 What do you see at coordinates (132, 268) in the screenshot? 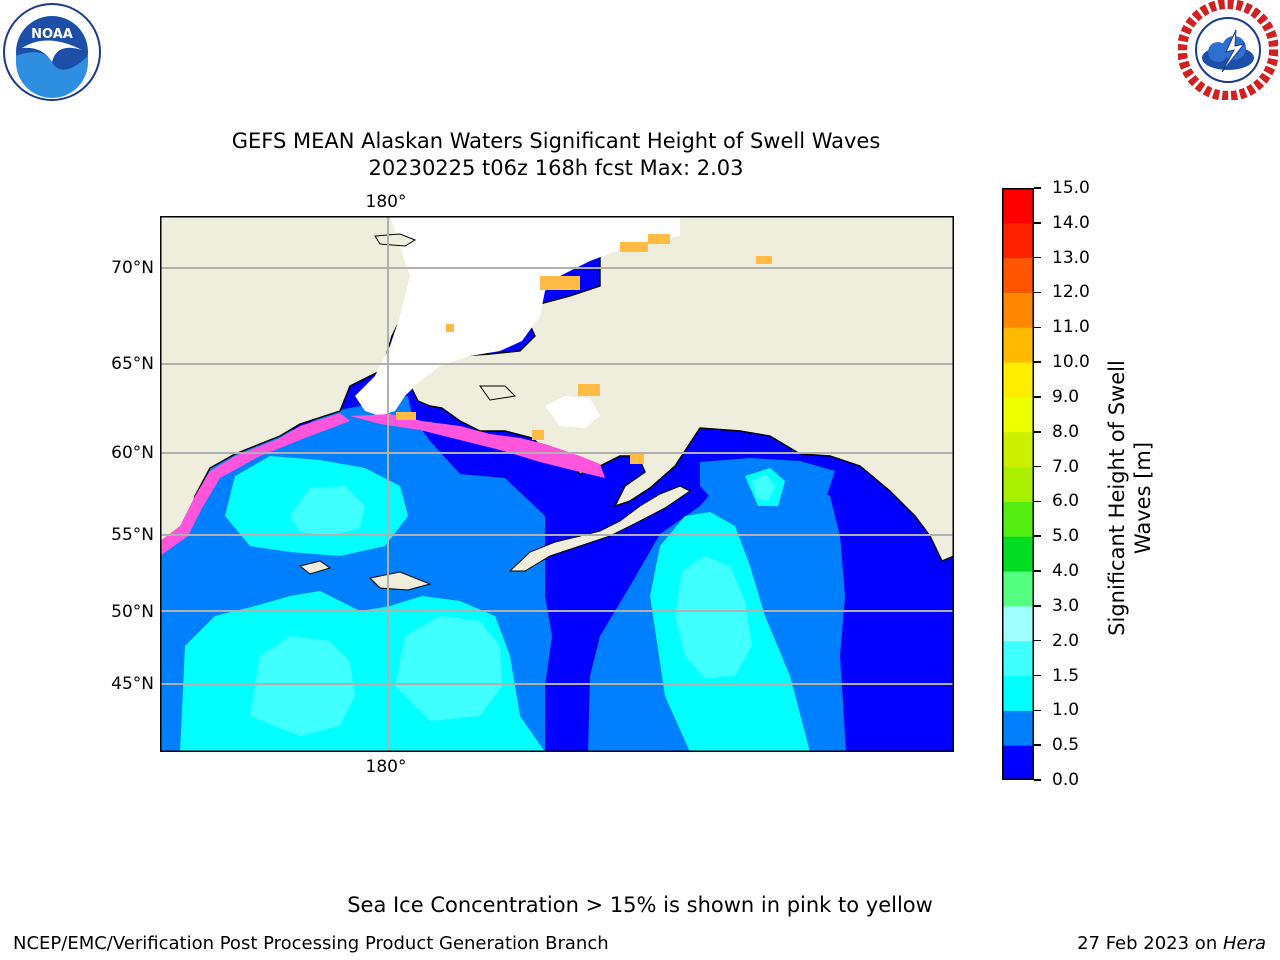
I see `lat-label-70: 70°N` at bounding box center [132, 268].